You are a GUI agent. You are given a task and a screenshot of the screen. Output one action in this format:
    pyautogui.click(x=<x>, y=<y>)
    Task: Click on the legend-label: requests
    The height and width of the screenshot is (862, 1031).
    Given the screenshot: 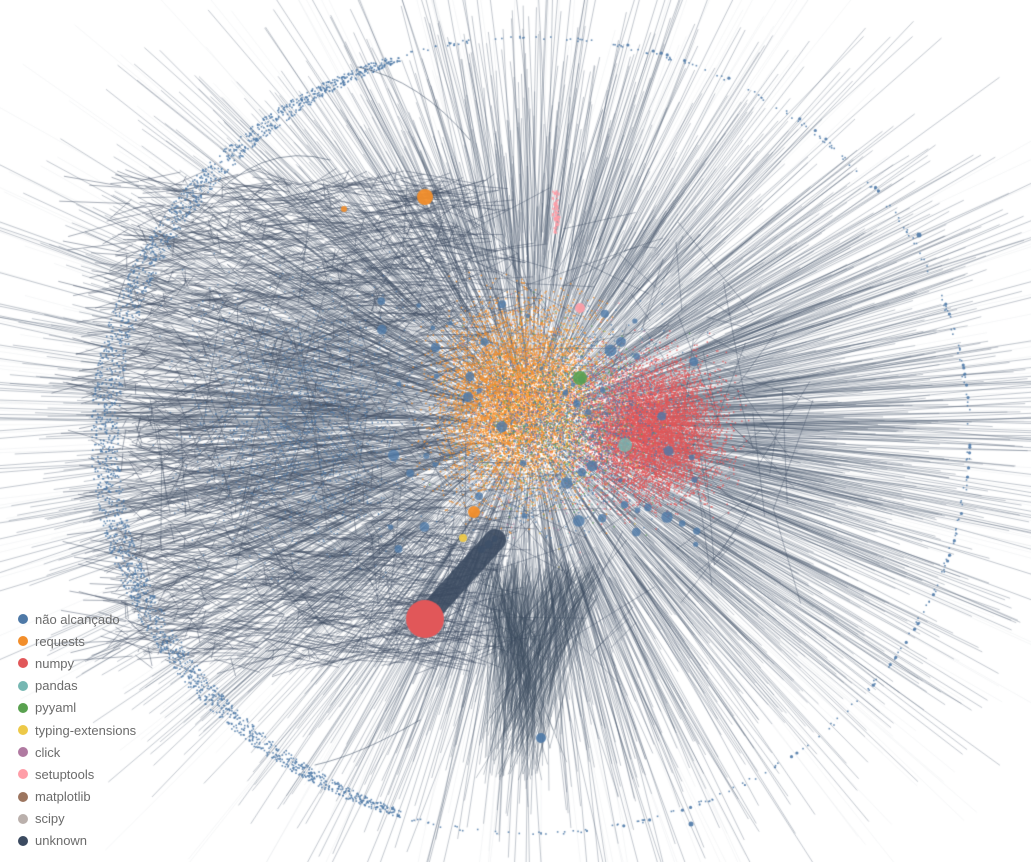 What is the action you would take?
    pyautogui.click(x=60, y=641)
    